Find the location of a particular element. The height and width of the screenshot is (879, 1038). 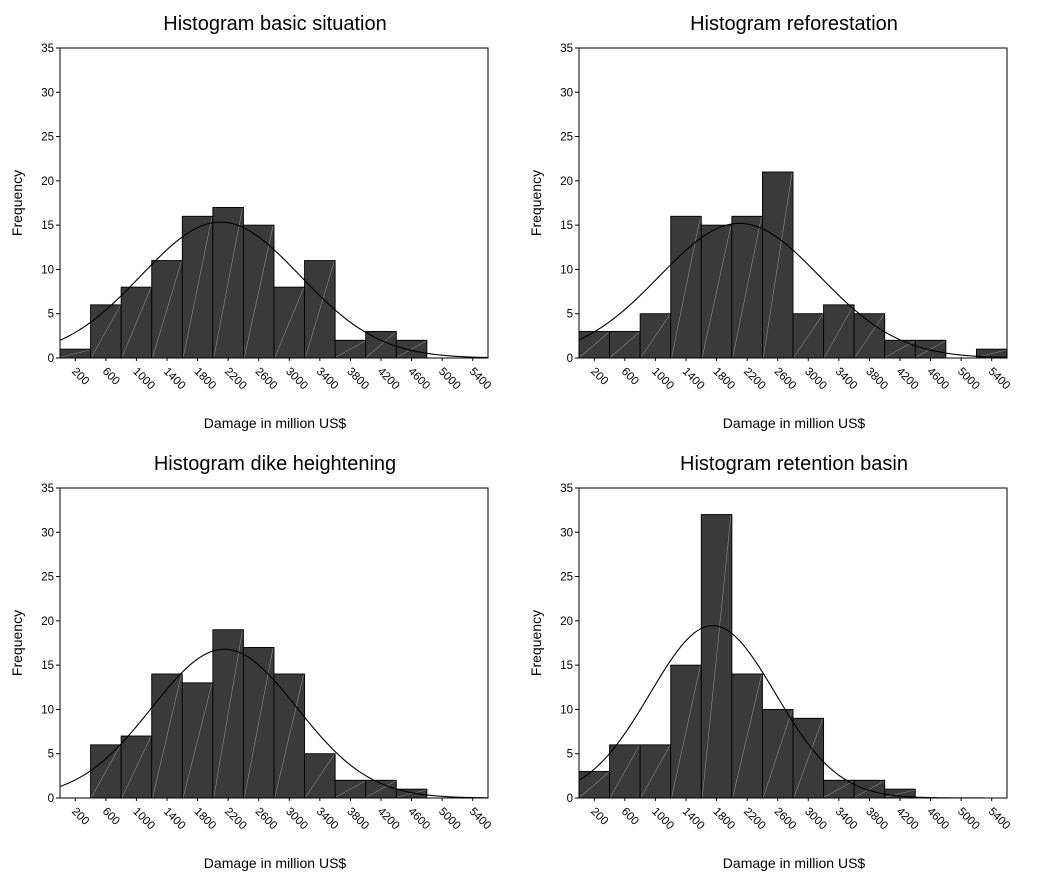

chart-title: Histogram reforestation is located at coordinates (794, 24).